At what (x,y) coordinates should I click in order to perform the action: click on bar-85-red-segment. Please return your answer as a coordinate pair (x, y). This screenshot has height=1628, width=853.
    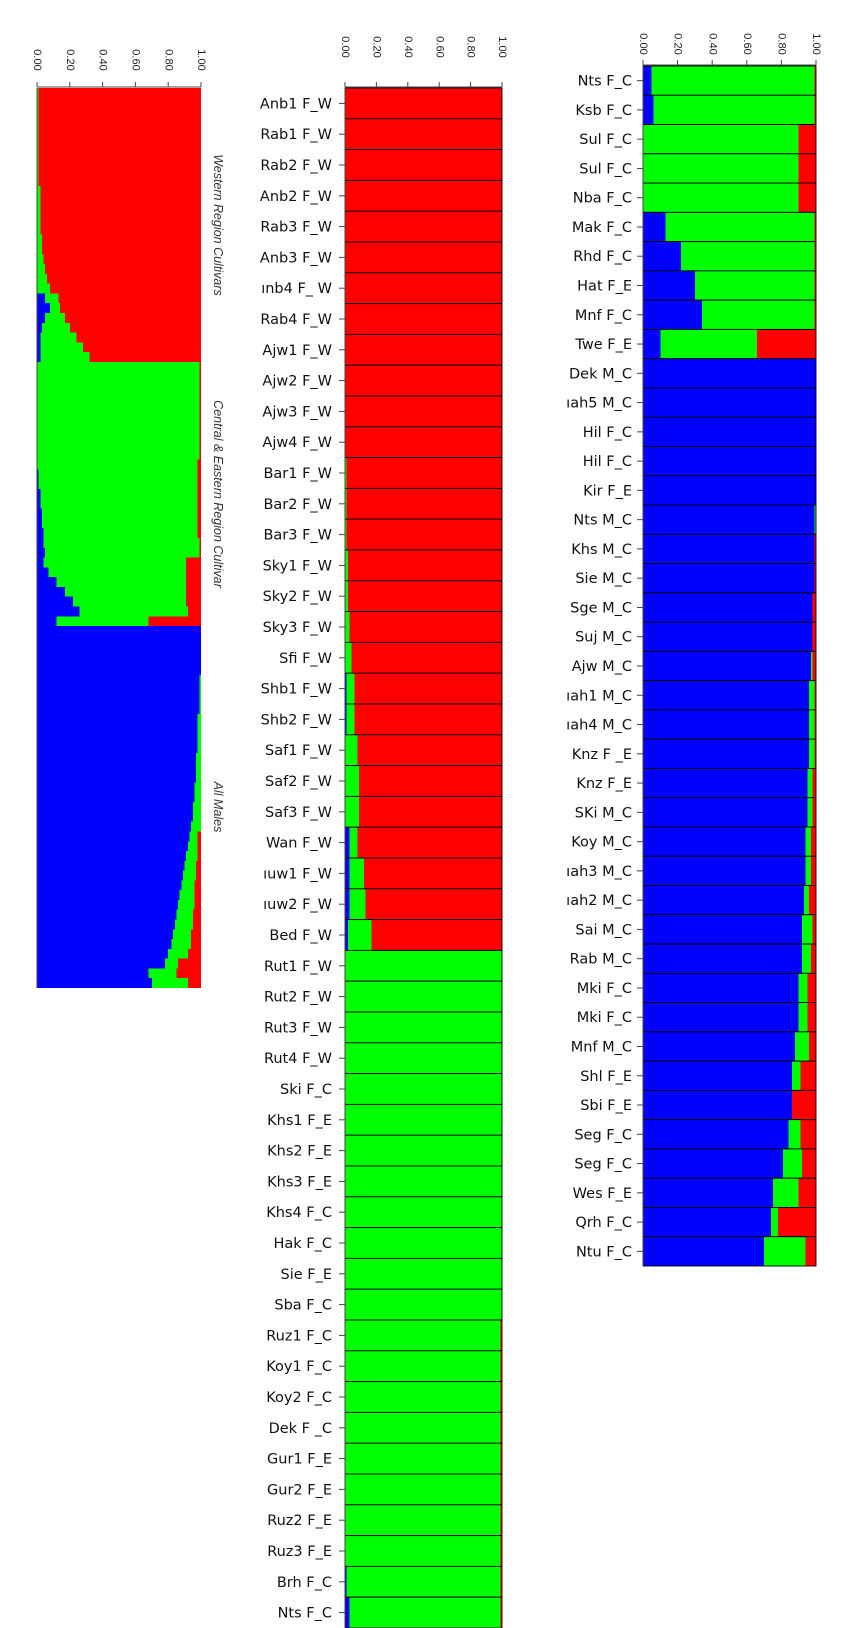
    Looking at the image, I should click on (196, 914).